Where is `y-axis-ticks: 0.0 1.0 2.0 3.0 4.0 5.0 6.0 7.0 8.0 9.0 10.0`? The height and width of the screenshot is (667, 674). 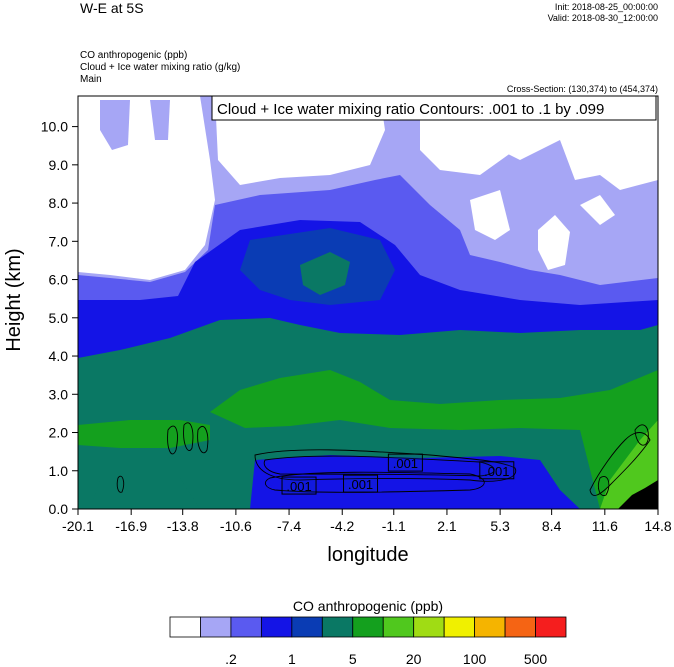
y-axis-ticks: 0.0 1.0 2.0 3.0 4.0 5.0 6.0 7.0 8.0 9.0 10.0 is located at coordinates (59, 318).